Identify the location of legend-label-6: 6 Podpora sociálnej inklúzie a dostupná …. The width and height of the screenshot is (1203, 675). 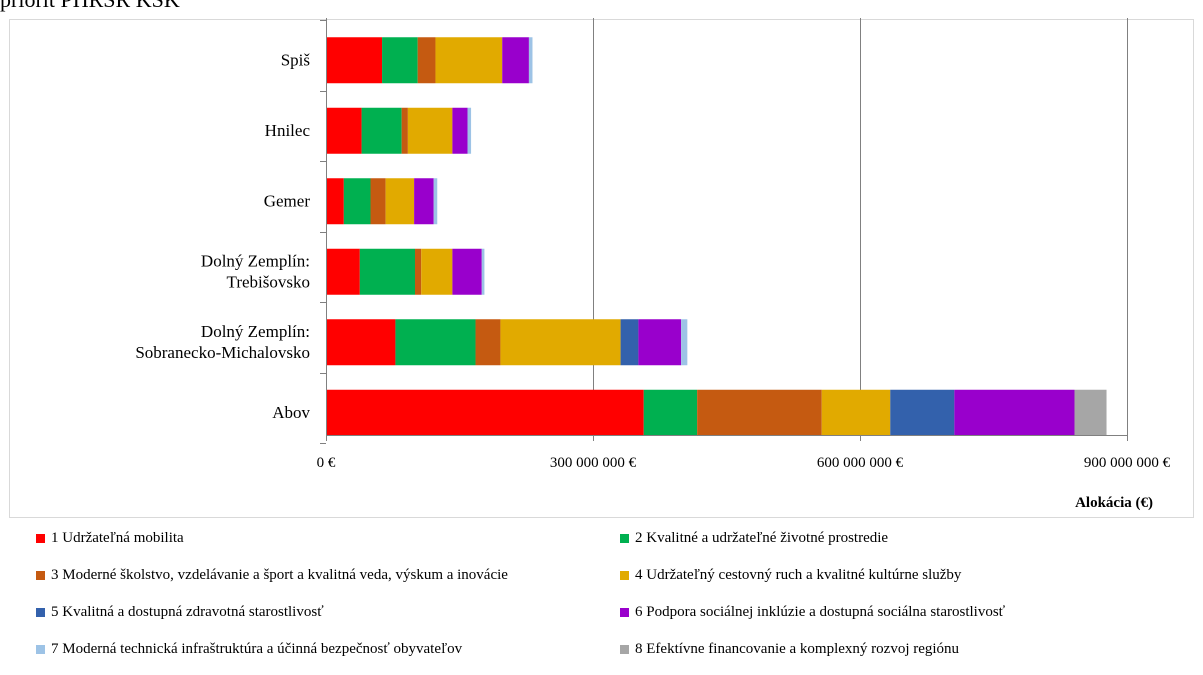
(820, 611).